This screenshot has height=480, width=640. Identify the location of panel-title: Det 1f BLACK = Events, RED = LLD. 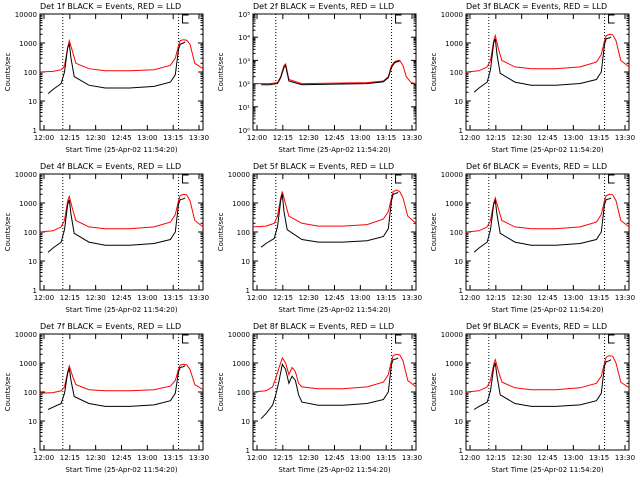
(110, 6).